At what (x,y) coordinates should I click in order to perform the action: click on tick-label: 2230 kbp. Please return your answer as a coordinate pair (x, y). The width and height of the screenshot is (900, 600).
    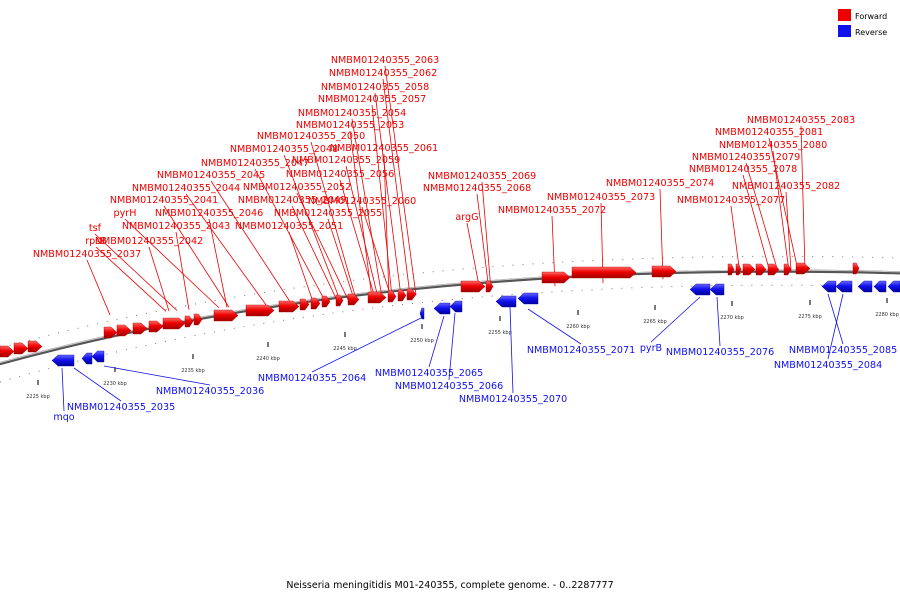
    Looking at the image, I should click on (115, 384).